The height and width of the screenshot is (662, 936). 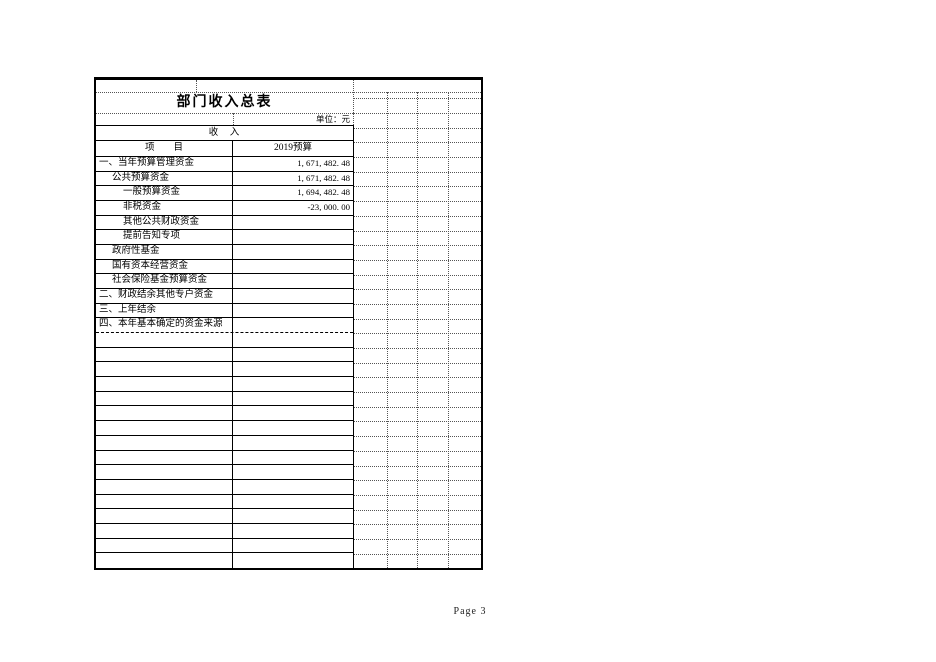 I want to click on unit-label: 单位：元, so click(x=332, y=119).